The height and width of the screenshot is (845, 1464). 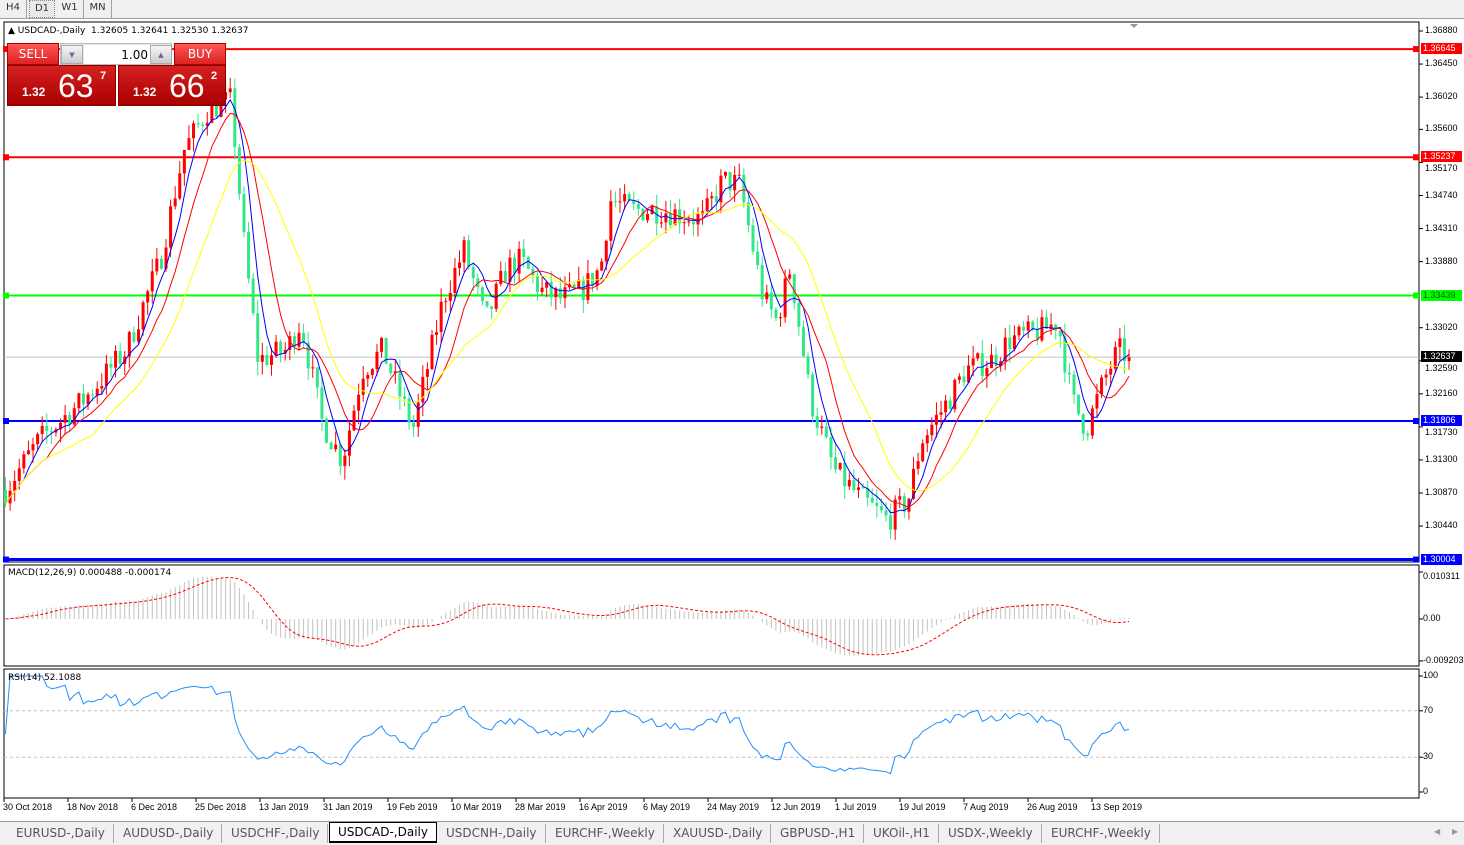 What do you see at coordinates (1441, 194) in the screenshot?
I see `price-axis-label: 1.34740` at bounding box center [1441, 194].